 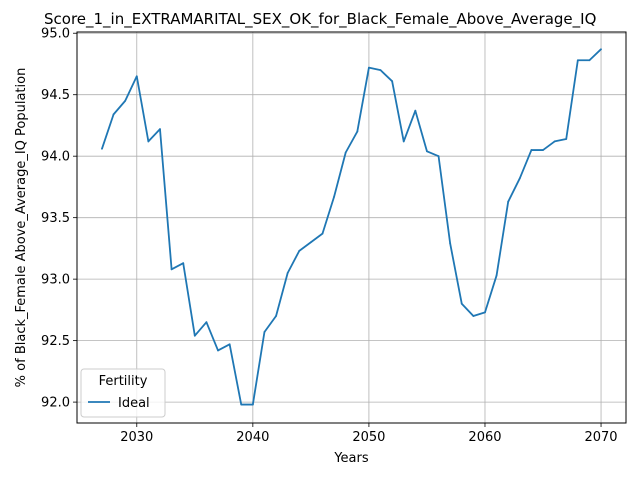 What do you see at coordinates (55, 341) in the screenshot?
I see `y-tick-label: 92.5` at bounding box center [55, 341].